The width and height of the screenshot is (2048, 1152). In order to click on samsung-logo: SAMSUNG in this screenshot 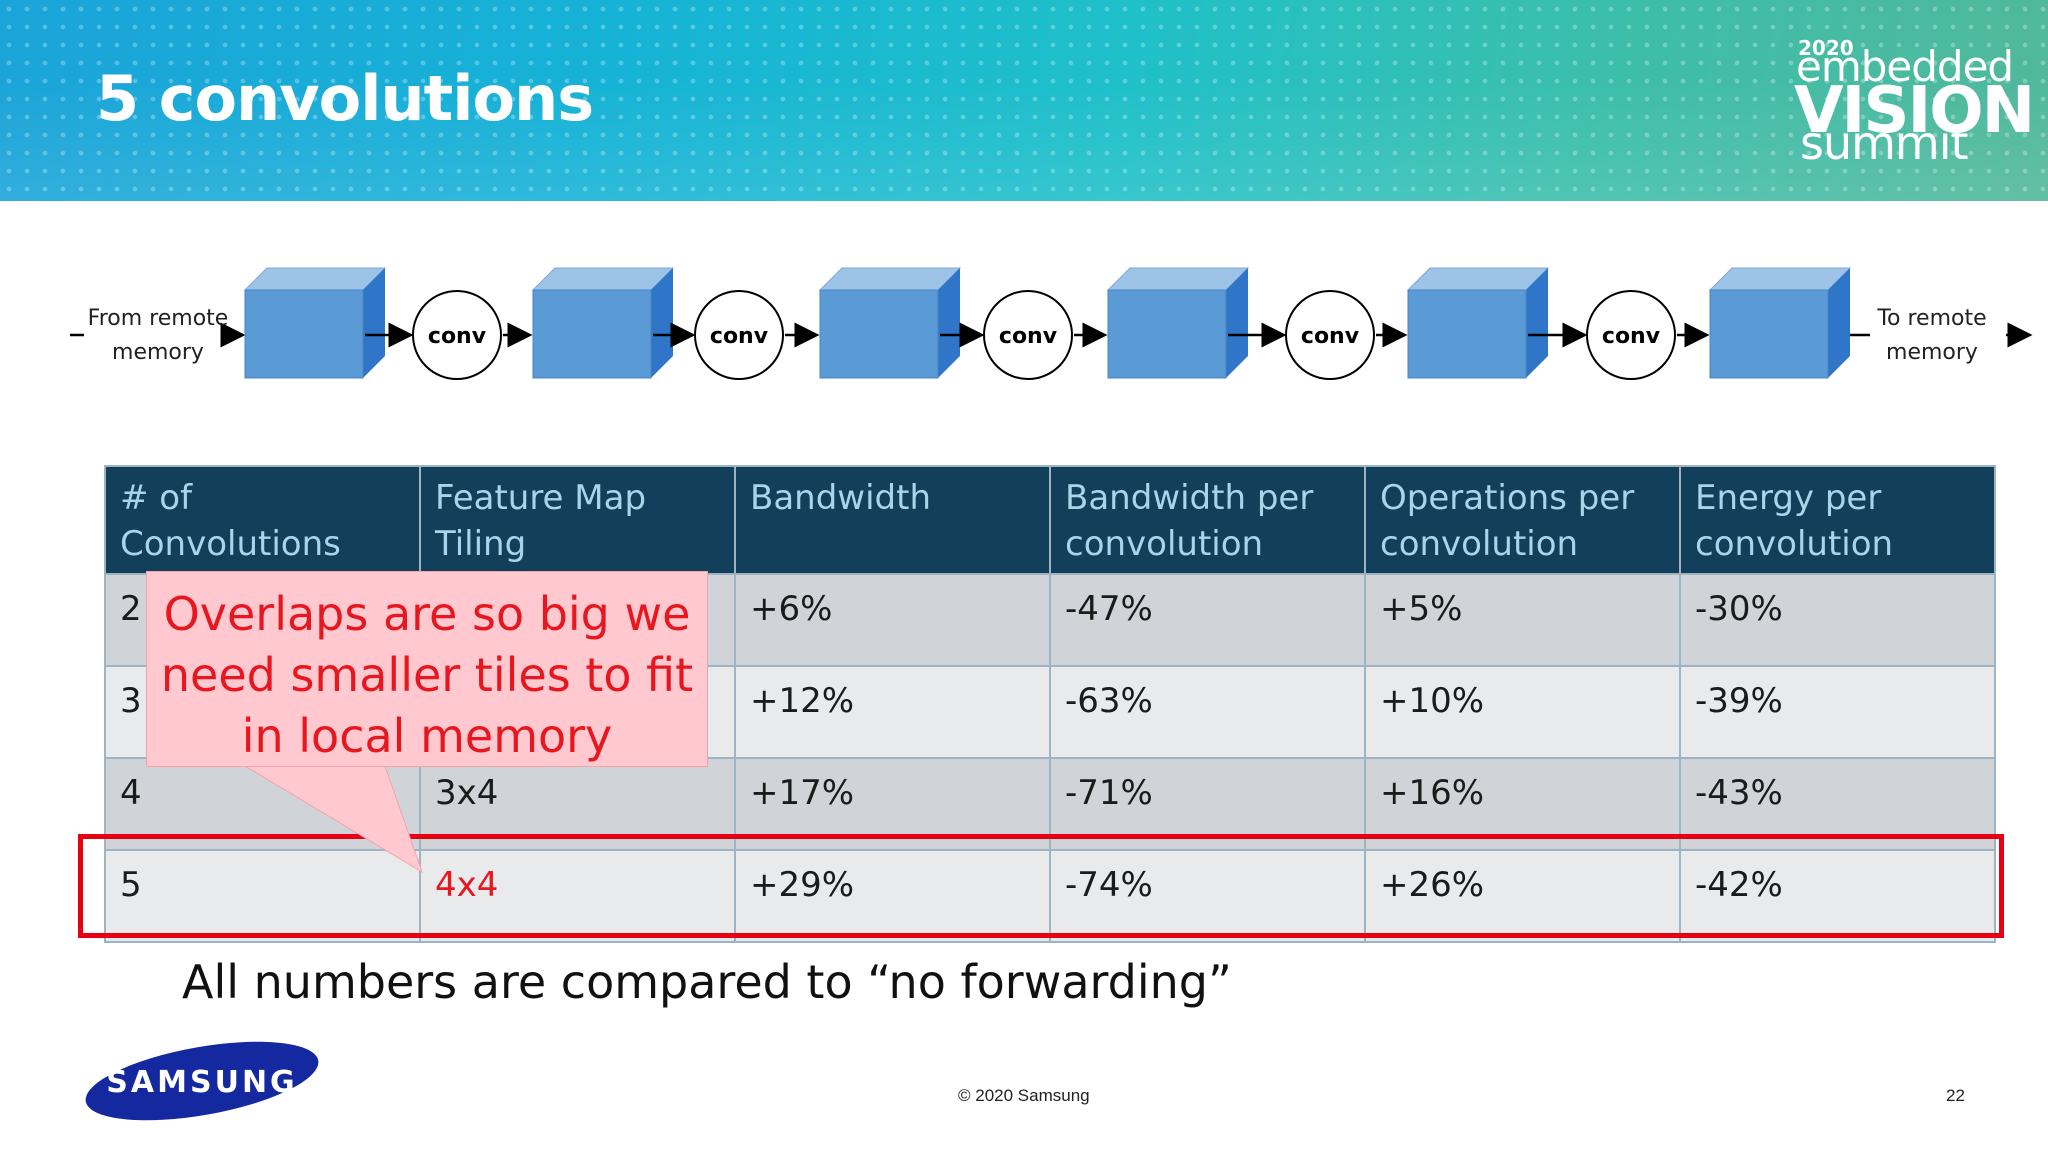, I will do `click(202, 1081)`.